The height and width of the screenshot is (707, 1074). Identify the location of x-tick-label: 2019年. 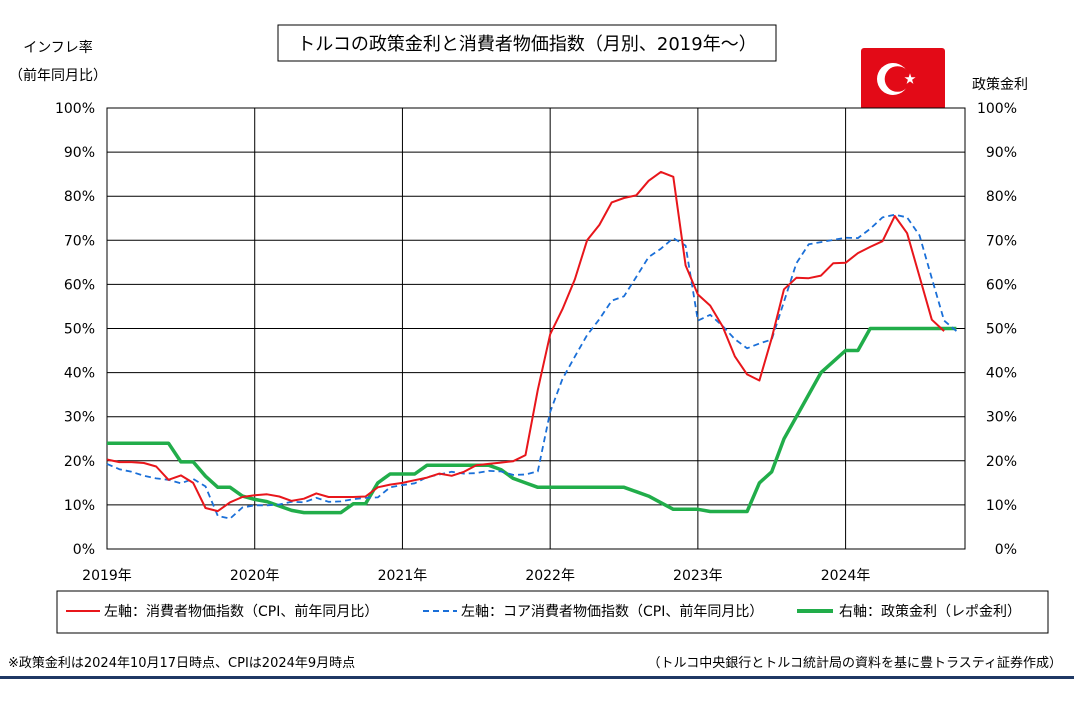
(107, 576).